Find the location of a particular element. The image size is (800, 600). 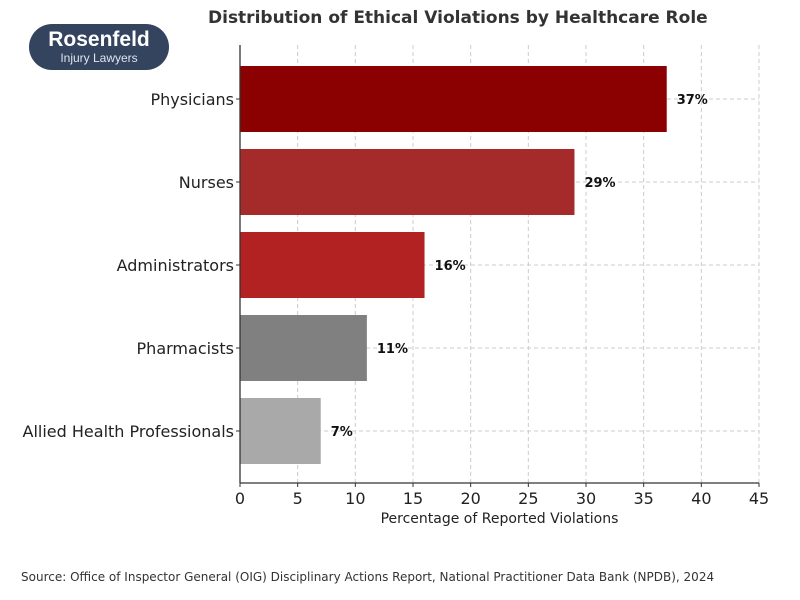

x-tick-label: 10 is located at coordinates (355, 498).